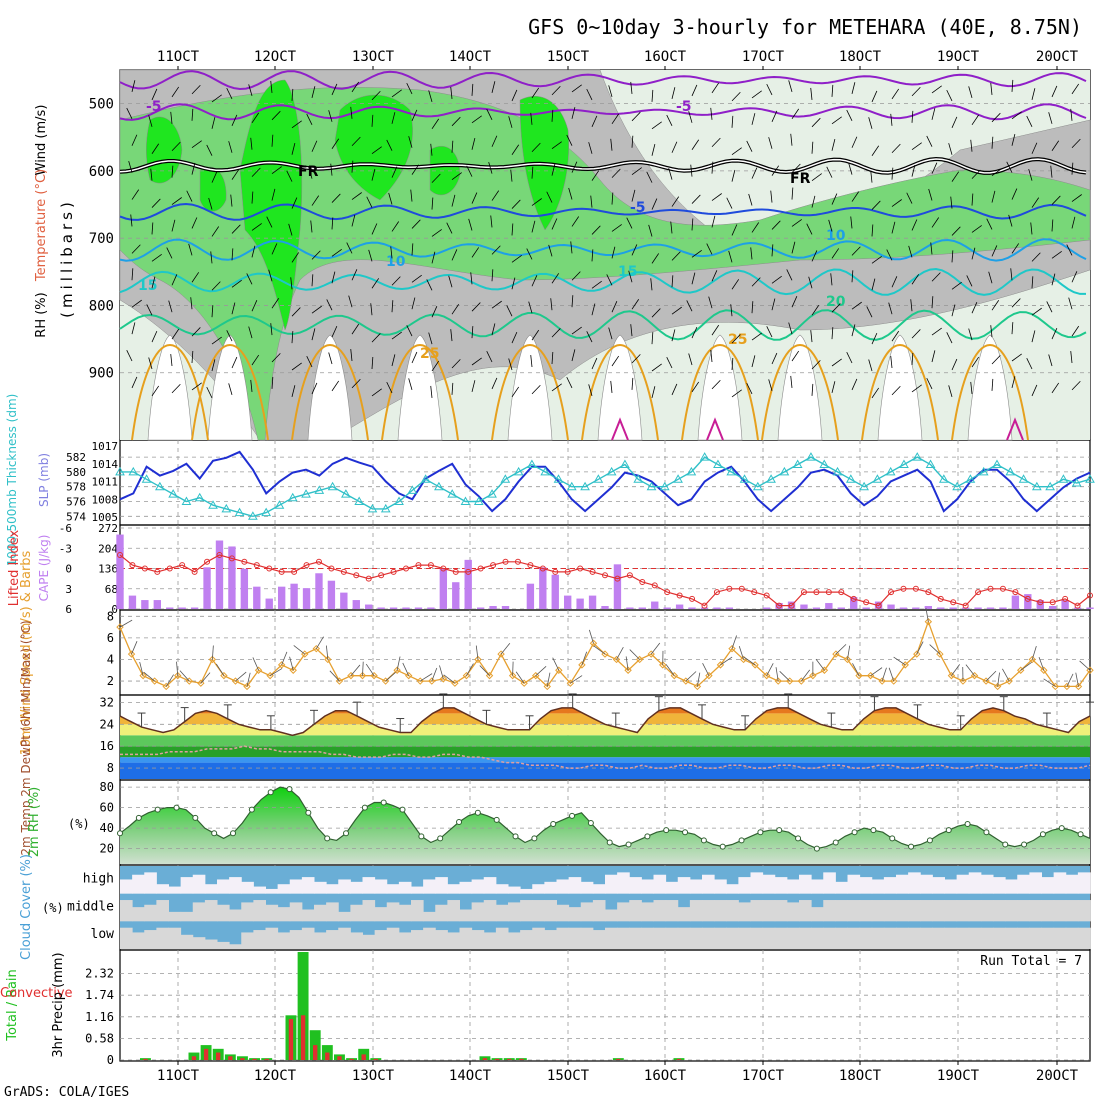  Describe the element at coordinates (737, 340) in the screenshot. I see `contour-label: 25` at that location.